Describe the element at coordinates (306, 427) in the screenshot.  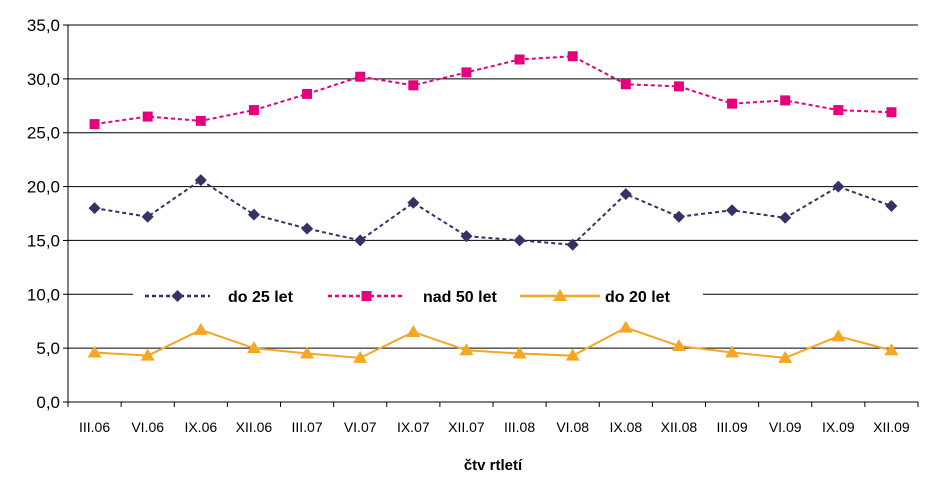
I see `x-tick-label: III.07` at that location.